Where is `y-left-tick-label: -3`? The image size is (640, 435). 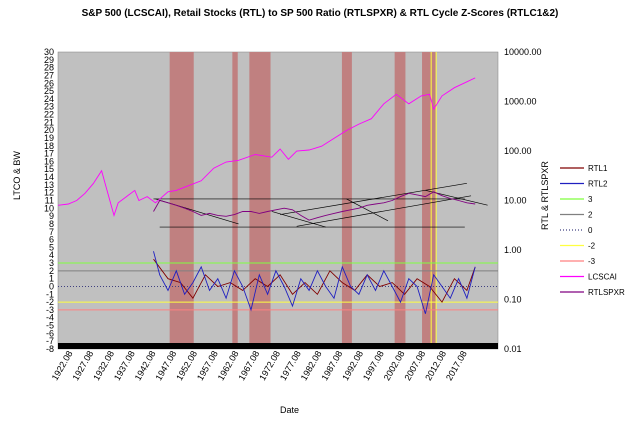 y-left-tick-label: -3 is located at coordinates (50, 310).